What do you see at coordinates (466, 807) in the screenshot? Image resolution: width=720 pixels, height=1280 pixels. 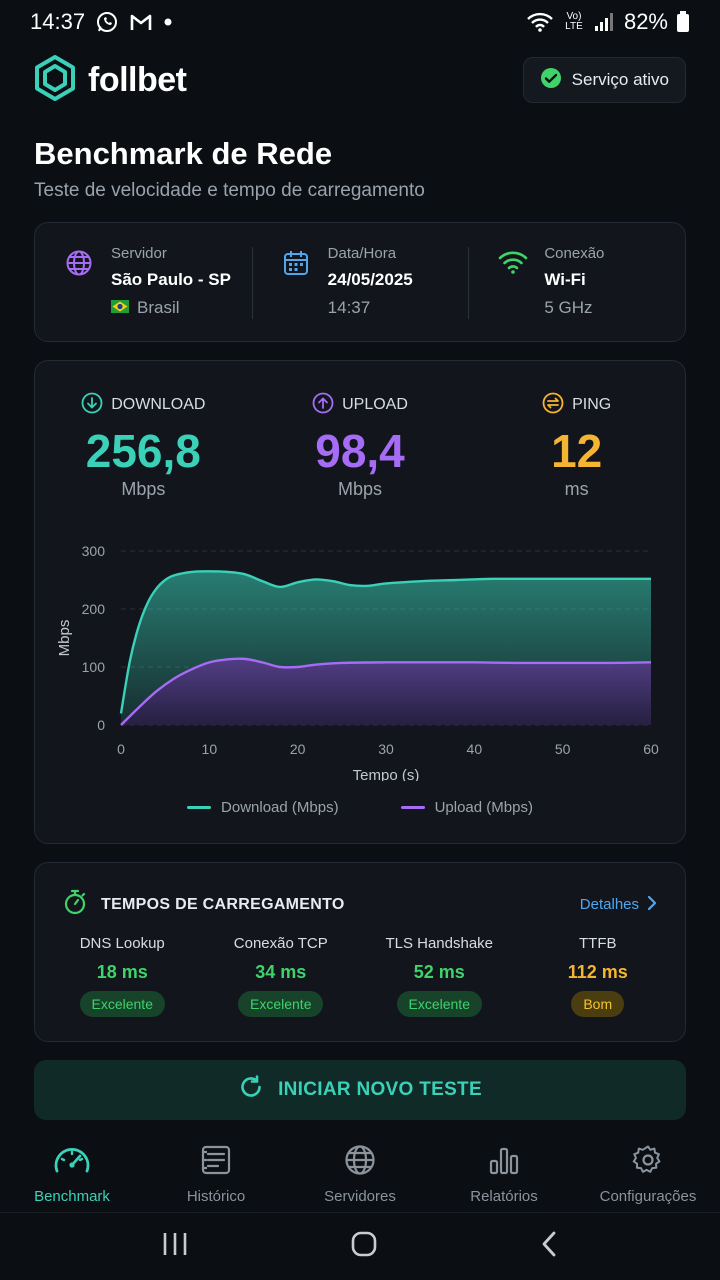 I see `legend-upload: Upload (Mbps)` at bounding box center [466, 807].